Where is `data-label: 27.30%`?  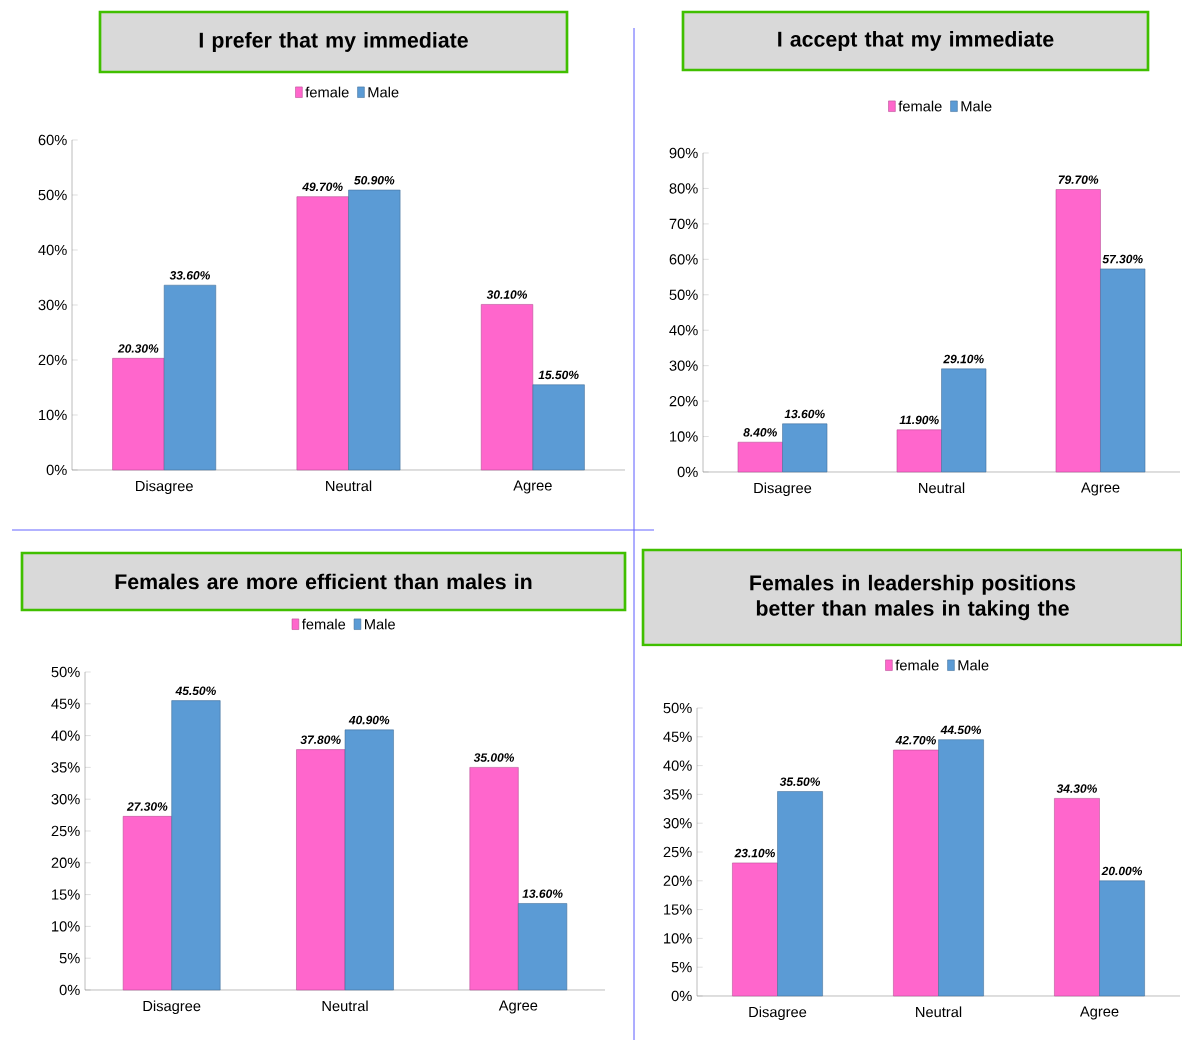
data-label: 27.30% is located at coordinates (147, 806).